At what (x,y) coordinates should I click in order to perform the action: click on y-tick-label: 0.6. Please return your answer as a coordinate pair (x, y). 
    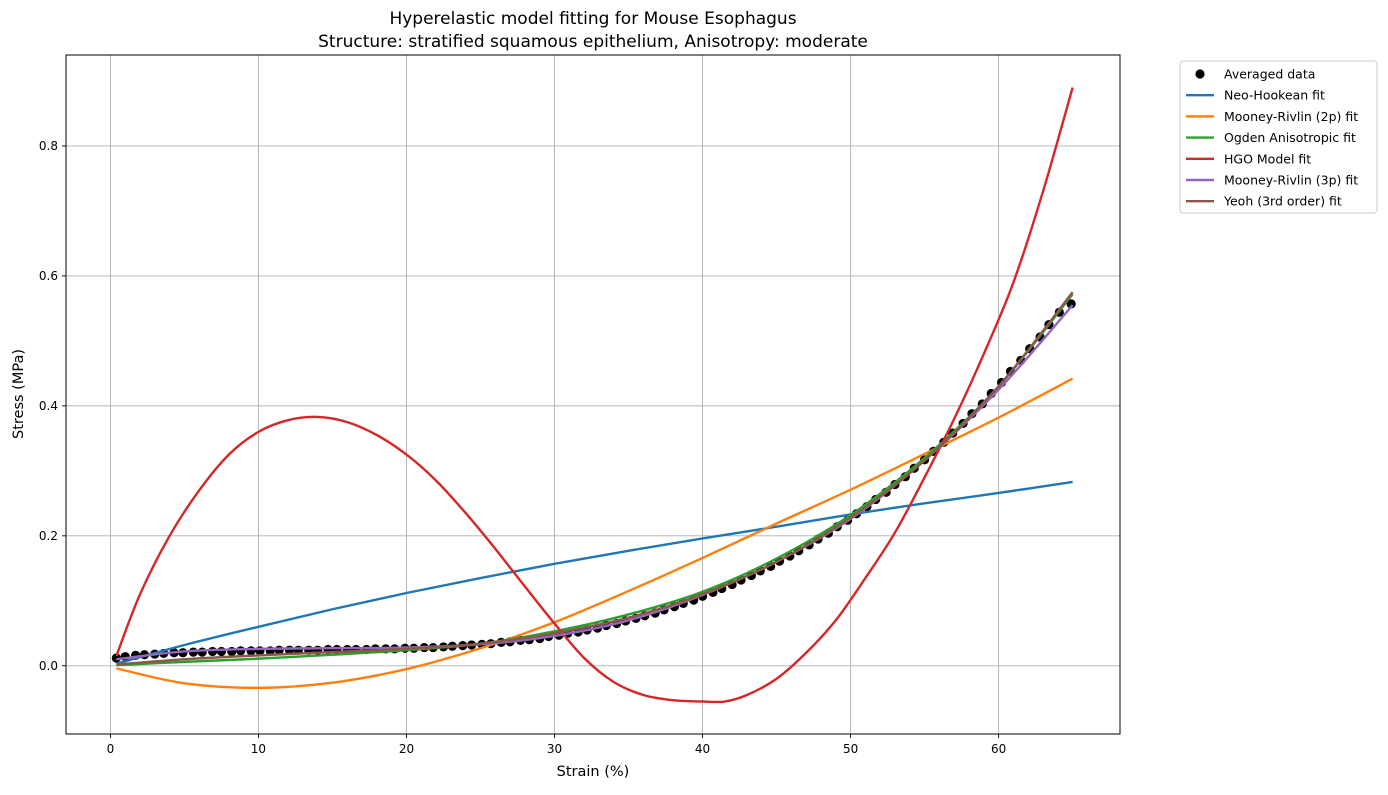
    Looking at the image, I should click on (48, 276).